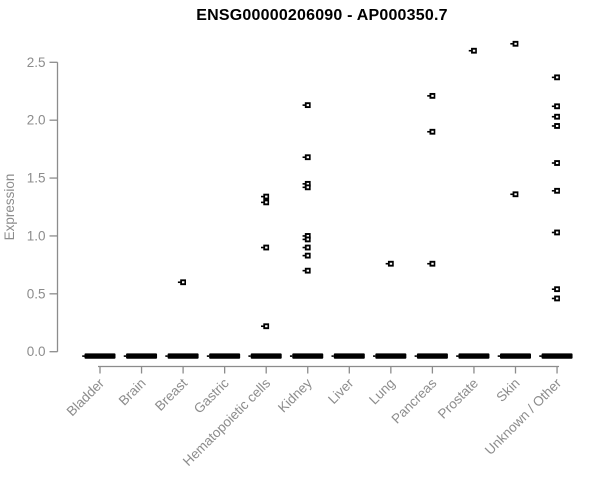 Image resolution: width=600 pixels, height=500 pixels. I want to click on x-category-label: Prostate, so click(458, 399).